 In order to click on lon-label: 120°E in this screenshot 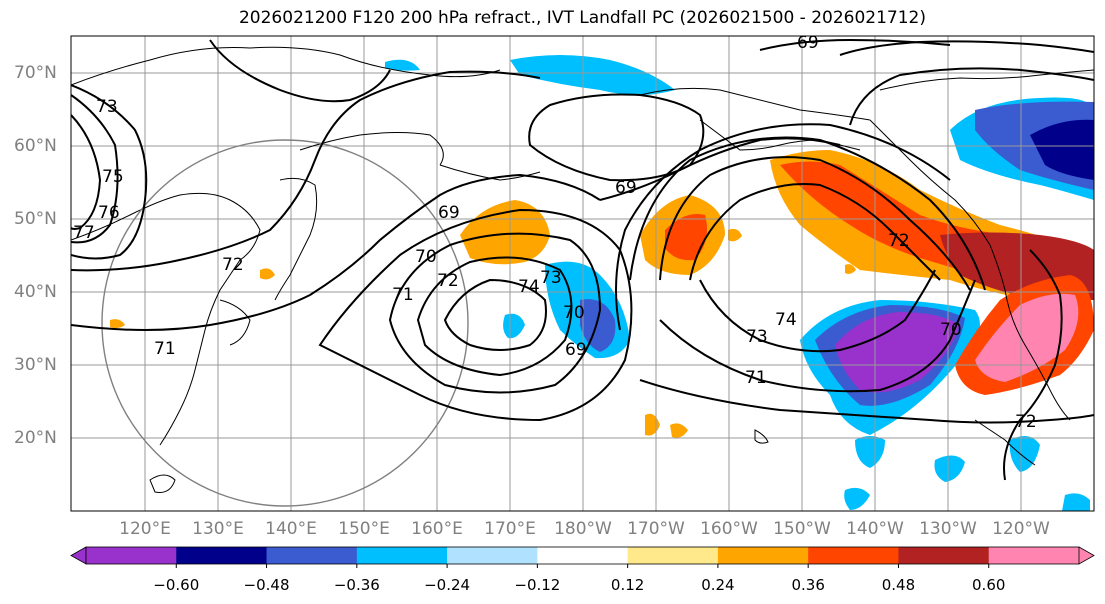, I will do `click(145, 529)`.